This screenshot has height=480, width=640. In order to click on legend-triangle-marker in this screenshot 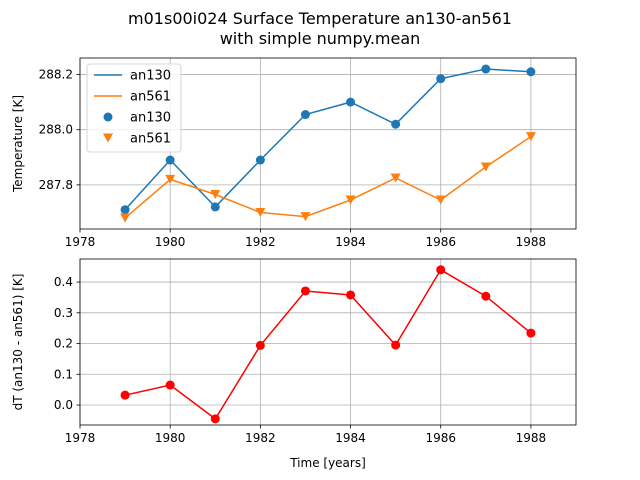, I will do `click(108, 138)`.